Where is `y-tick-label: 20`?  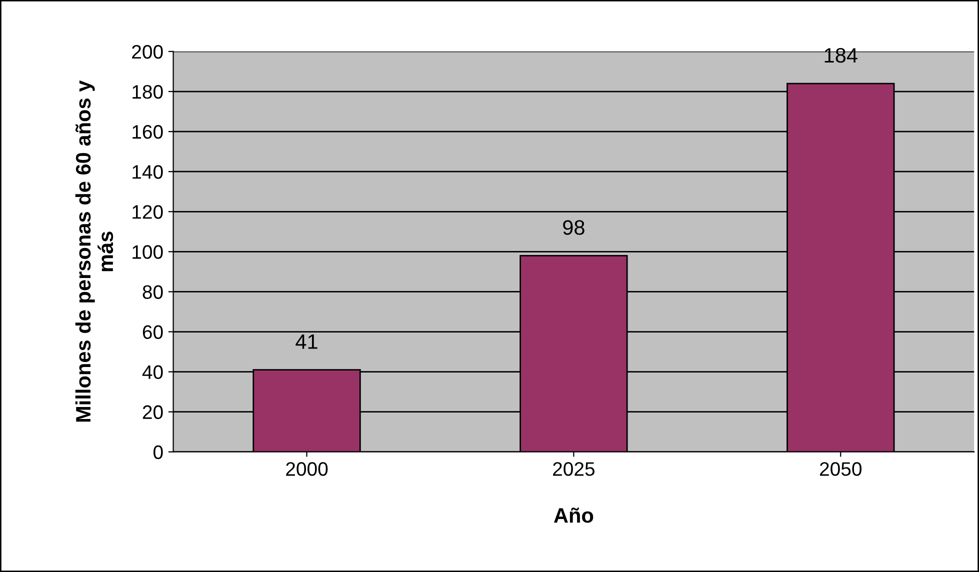
y-tick-label: 20 is located at coordinates (152, 412).